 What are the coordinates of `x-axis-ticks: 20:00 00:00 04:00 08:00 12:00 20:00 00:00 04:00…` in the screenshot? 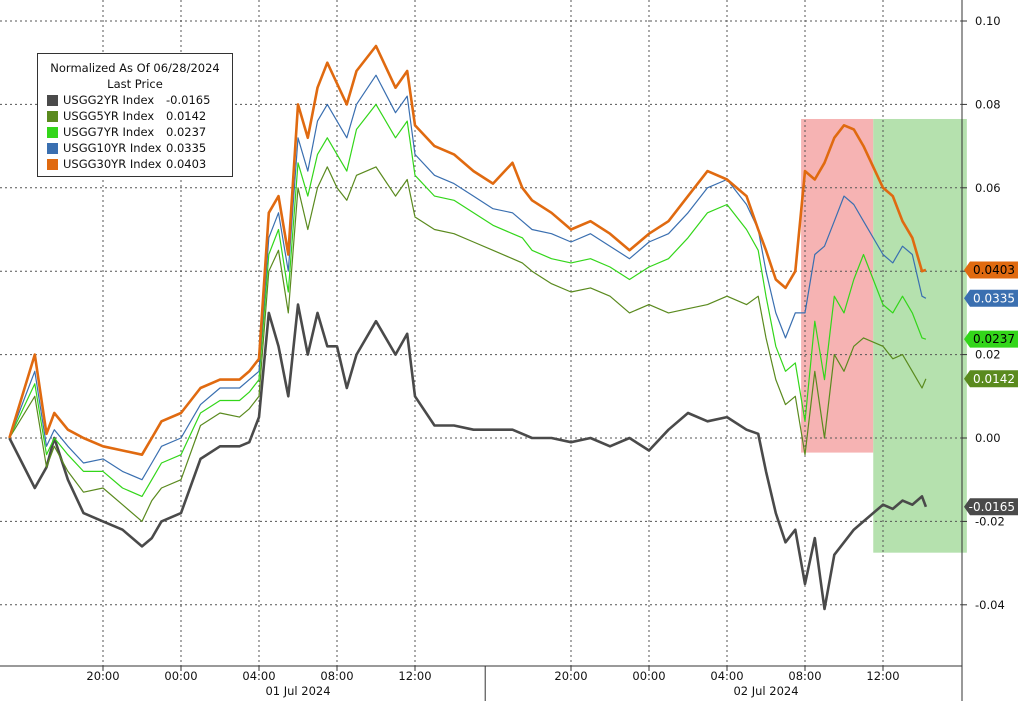 It's located at (493, 682).